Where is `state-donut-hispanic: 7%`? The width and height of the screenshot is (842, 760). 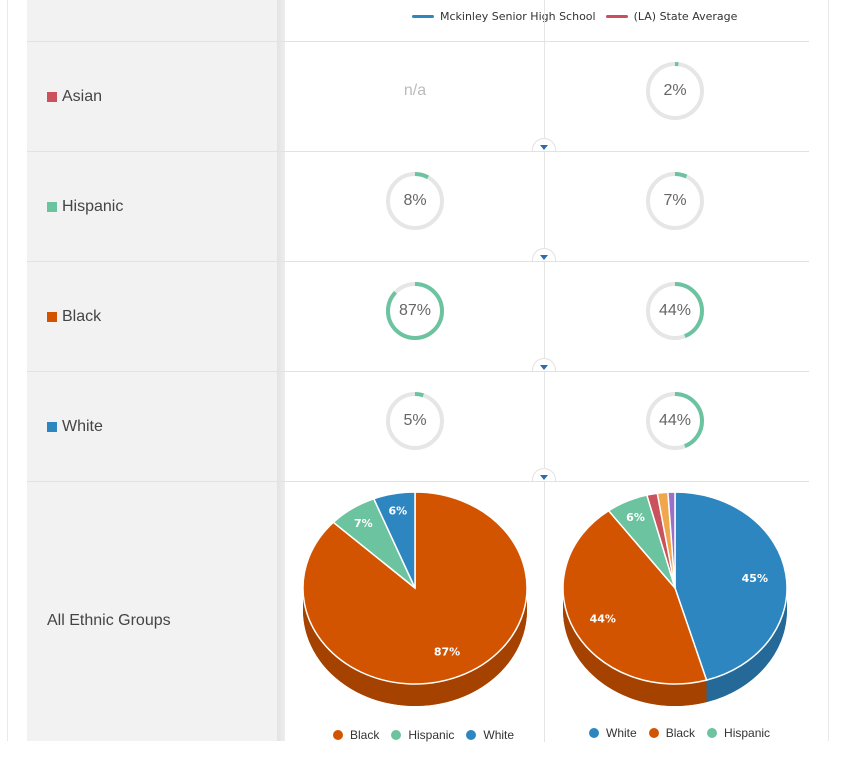
state-donut-hispanic: 7% is located at coordinates (675, 201).